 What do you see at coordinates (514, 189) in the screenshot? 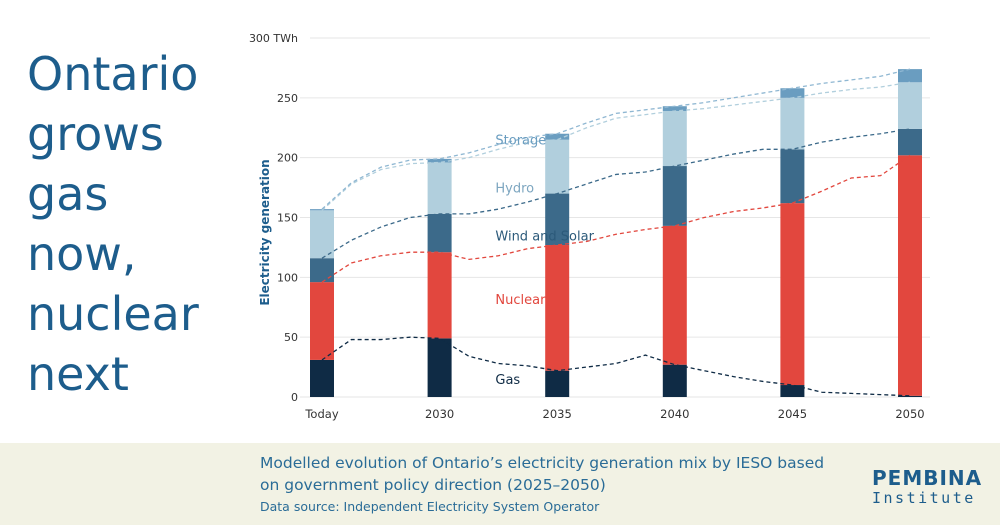
I see `series-label-hydro: Hydro` at bounding box center [514, 189].